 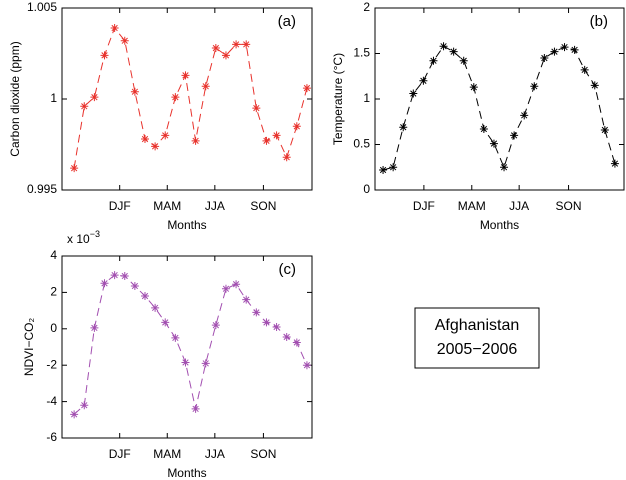 What do you see at coordinates (15, 98) in the screenshot?
I see `y-axis-label: Carbon dioxide (ppm)` at bounding box center [15, 98].